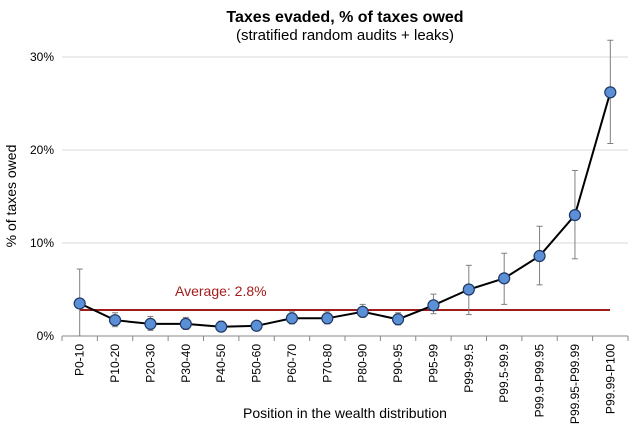  What do you see at coordinates (504, 373) in the screenshot?
I see `x-tick-label: P99.5-99.9` at bounding box center [504, 373].